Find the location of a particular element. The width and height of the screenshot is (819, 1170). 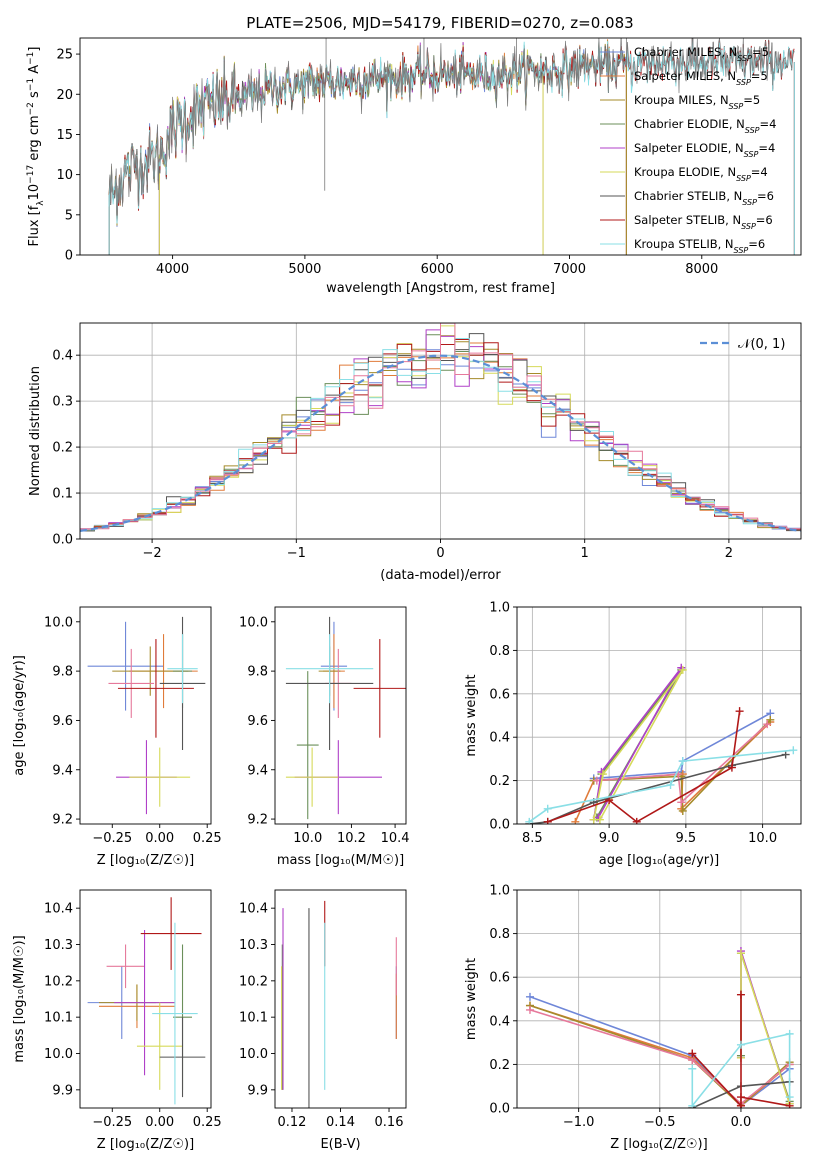

legend-label: Chabrier ELODIE, NSSP=4 is located at coordinates (705, 126).